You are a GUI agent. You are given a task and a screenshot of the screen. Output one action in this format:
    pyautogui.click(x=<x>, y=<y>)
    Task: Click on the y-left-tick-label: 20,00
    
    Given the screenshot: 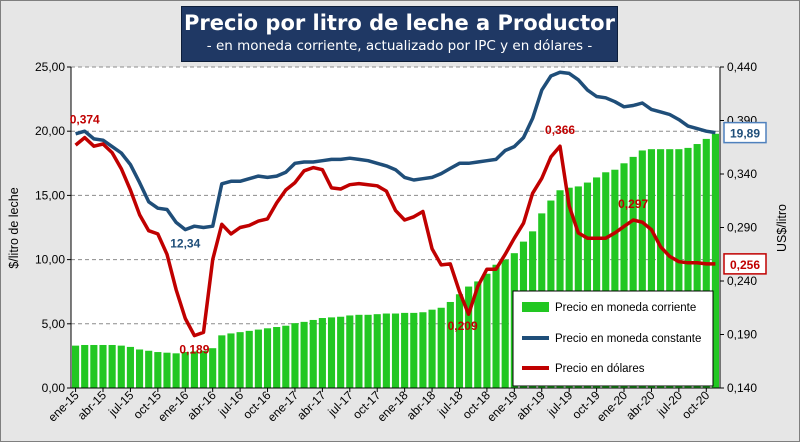 What is the action you would take?
    pyautogui.click(x=50, y=131)
    